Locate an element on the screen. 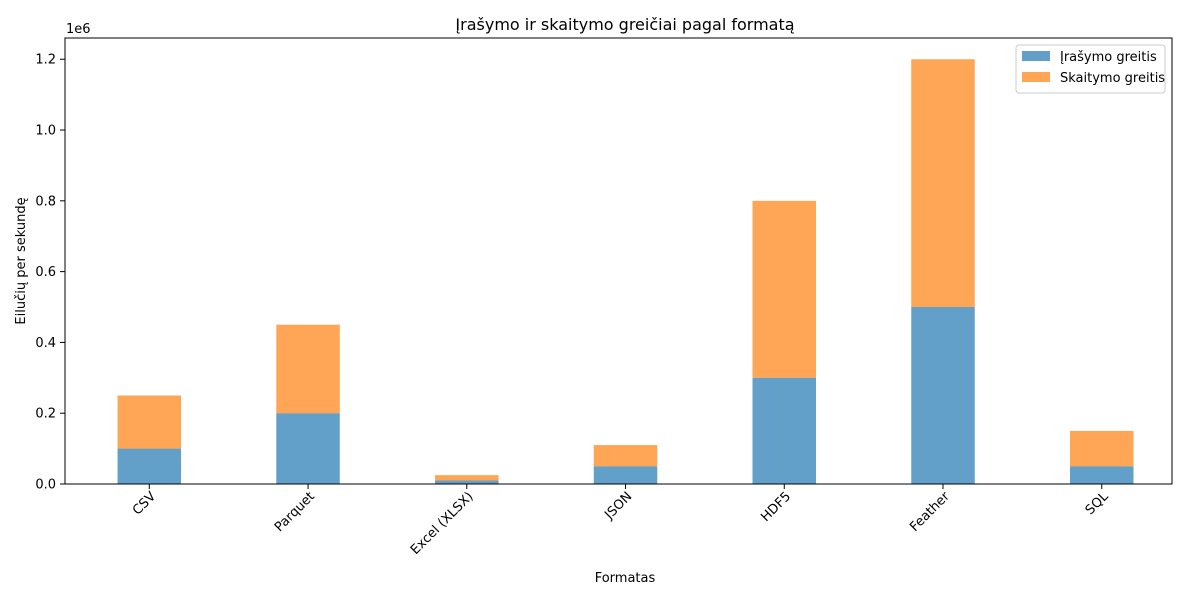 Image resolution: width=1200 pixels, height=600 pixels. x-tick-label: Excel (XLSX) is located at coordinates (442, 523).